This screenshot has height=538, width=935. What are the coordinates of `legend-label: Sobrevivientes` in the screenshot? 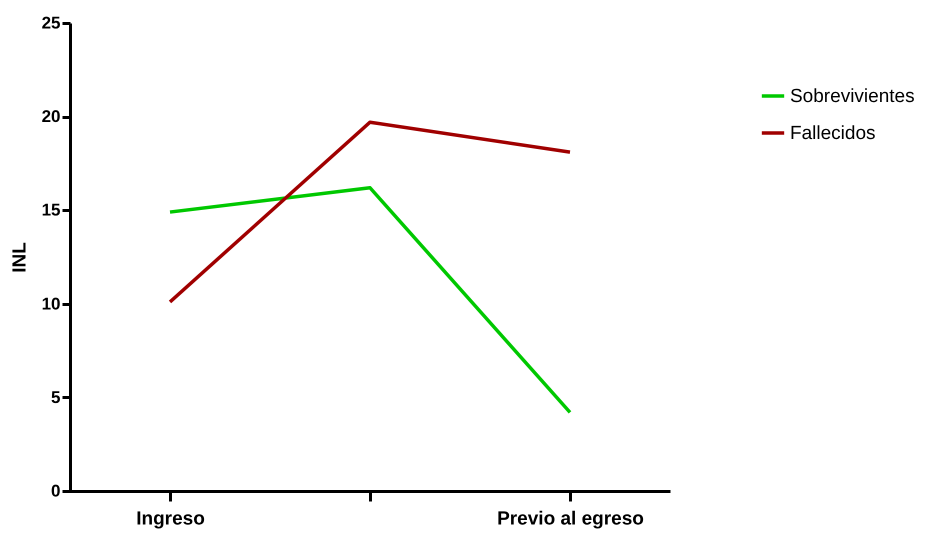 It's located at (852, 96).